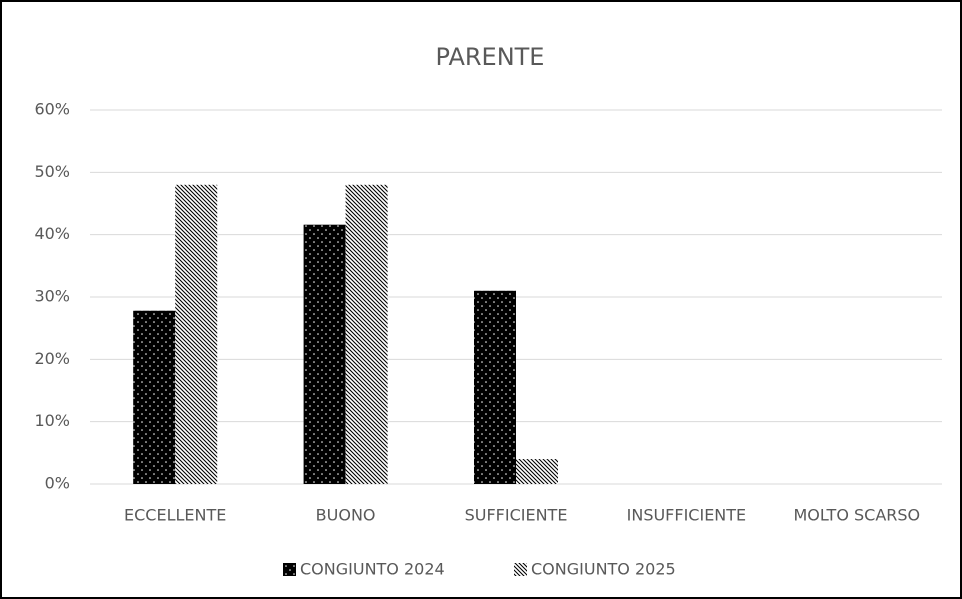 This screenshot has height=599, width=962. Describe the element at coordinates (52, 171) in the screenshot. I see `y-tick-label: 50%` at that location.